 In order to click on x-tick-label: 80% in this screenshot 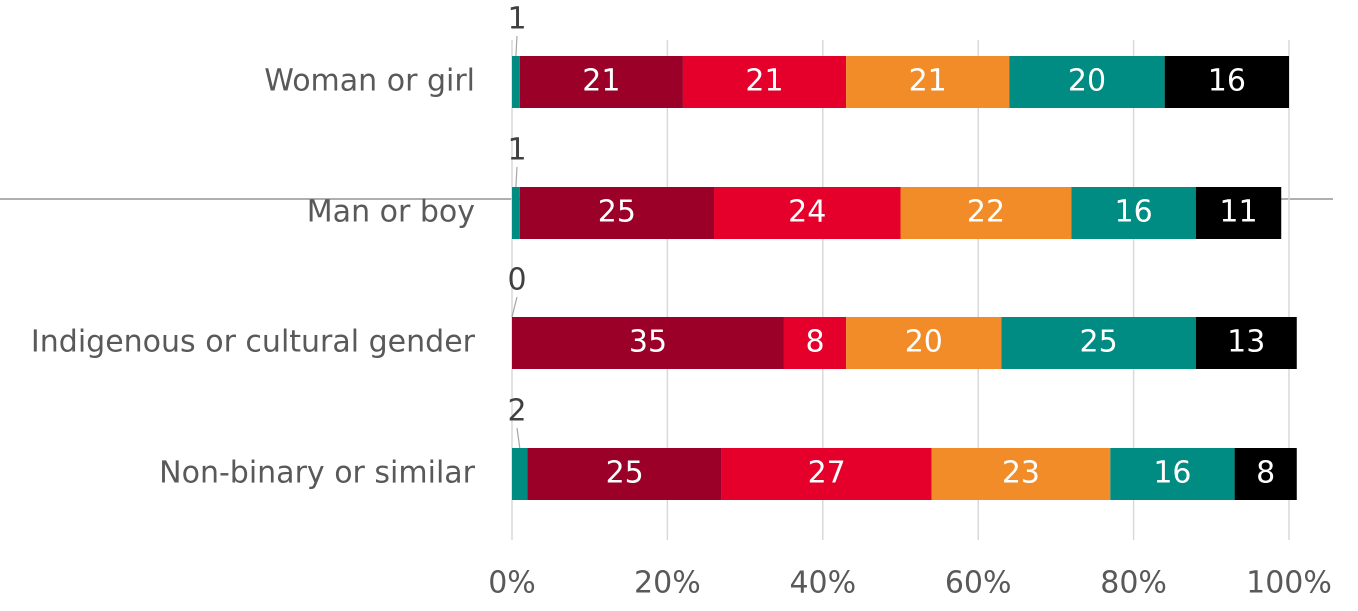, I will do `click(1133, 583)`.